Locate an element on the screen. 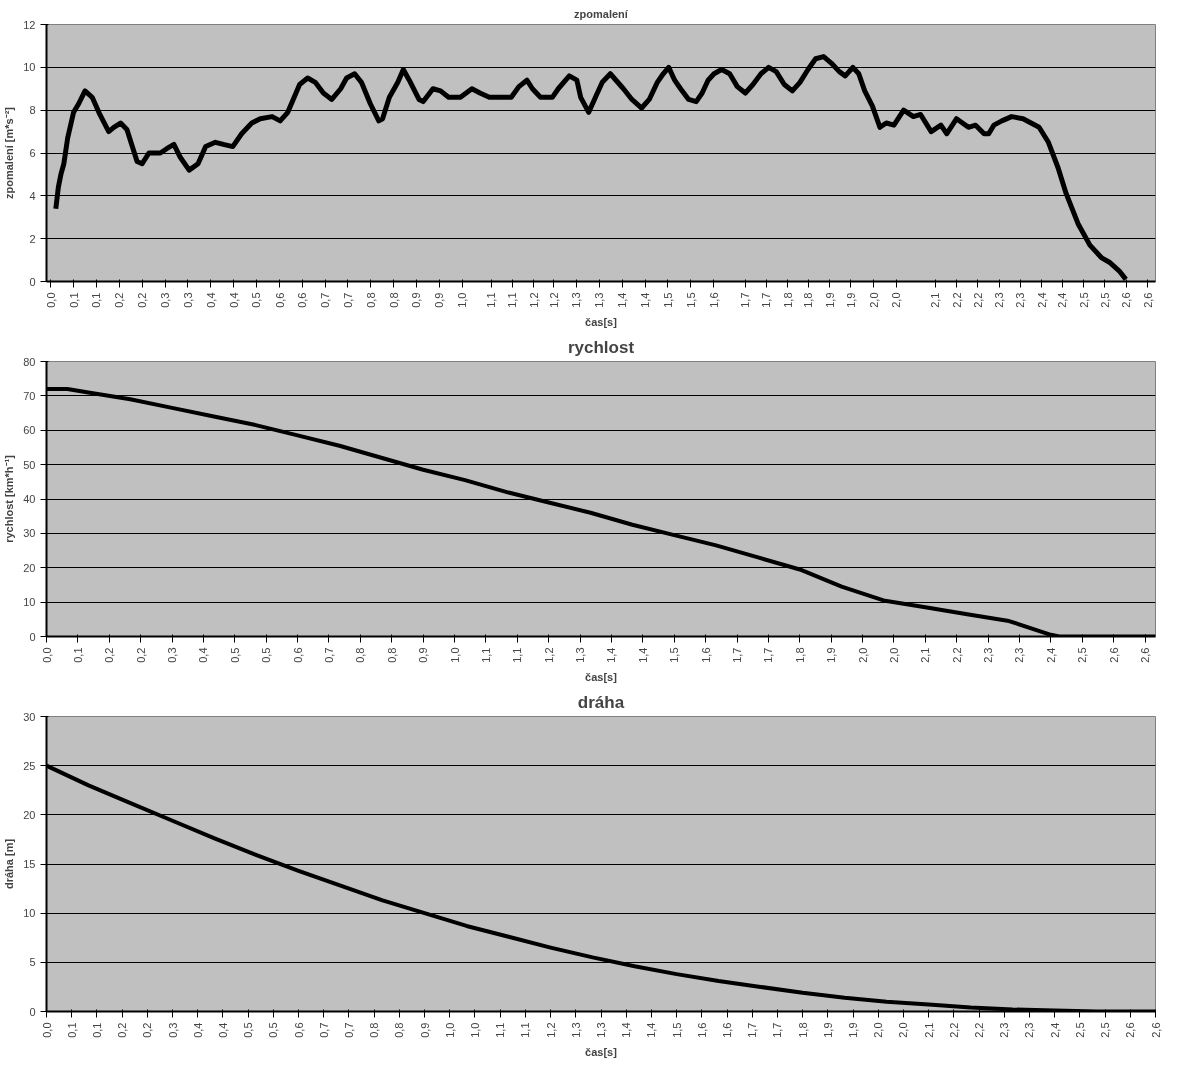  chart-title: rychlost is located at coordinates (601, 347).